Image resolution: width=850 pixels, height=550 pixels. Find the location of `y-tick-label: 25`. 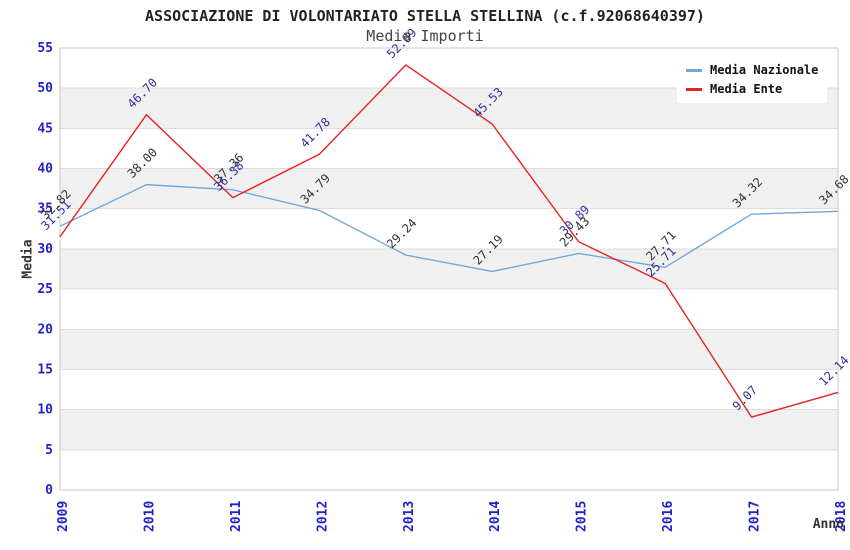

y-tick-label: 25 is located at coordinates (45, 289).